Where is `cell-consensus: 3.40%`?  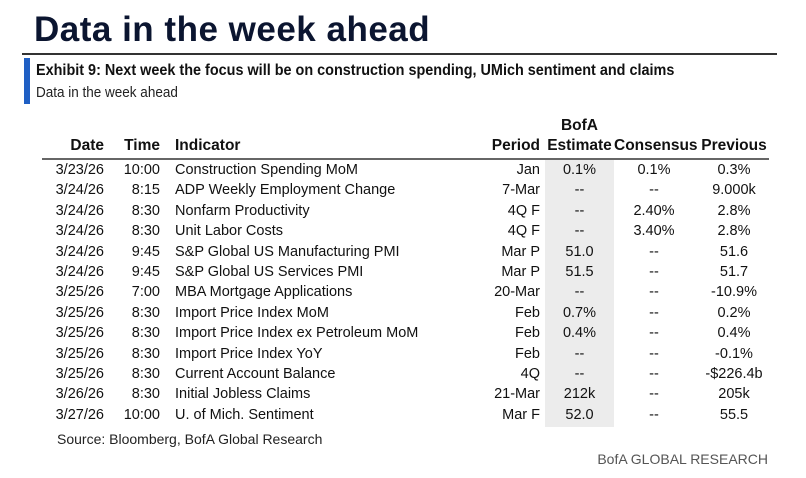
cell-consensus: 3.40% is located at coordinates (654, 231).